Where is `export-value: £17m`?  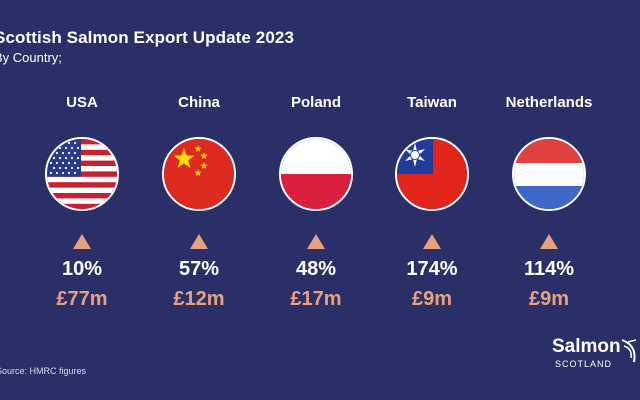 export-value: £17m is located at coordinates (316, 299).